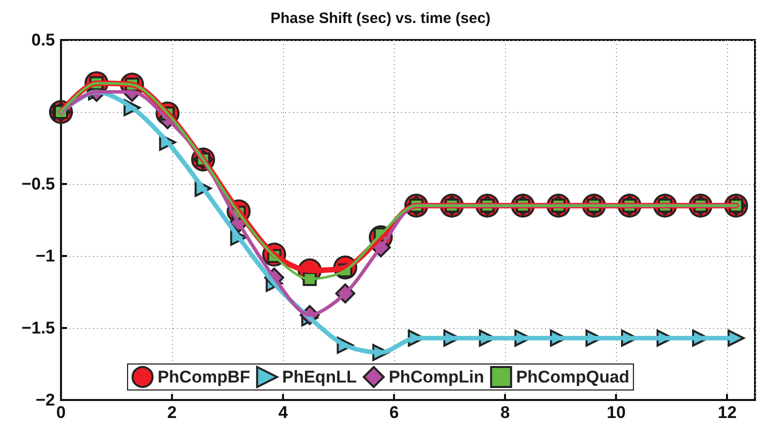  What do you see at coordinates (43, 40) in the screenshot?
I see `y-tick-label: 0.5` at bounding box center [43, 40].